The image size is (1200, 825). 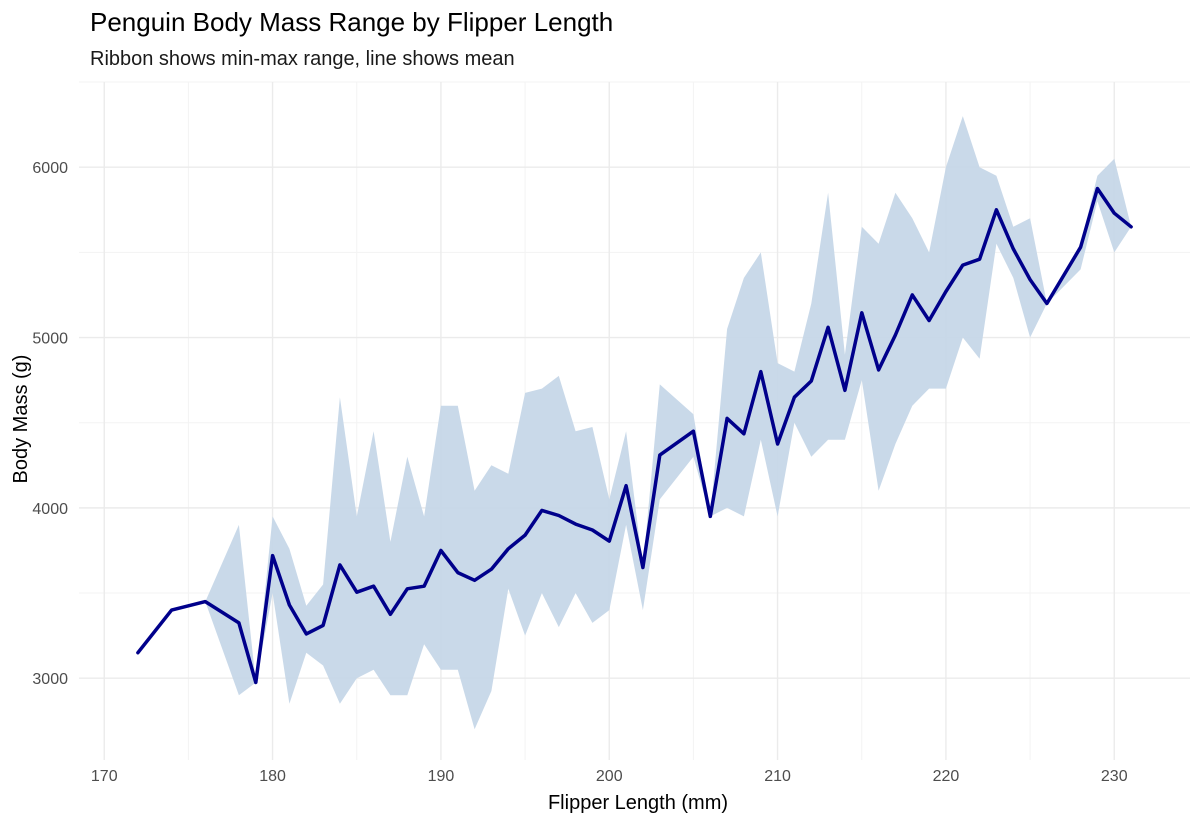 I want to click on y-axis-ticks: 3000 4000 5000 6000, so click(x=50, y=424).